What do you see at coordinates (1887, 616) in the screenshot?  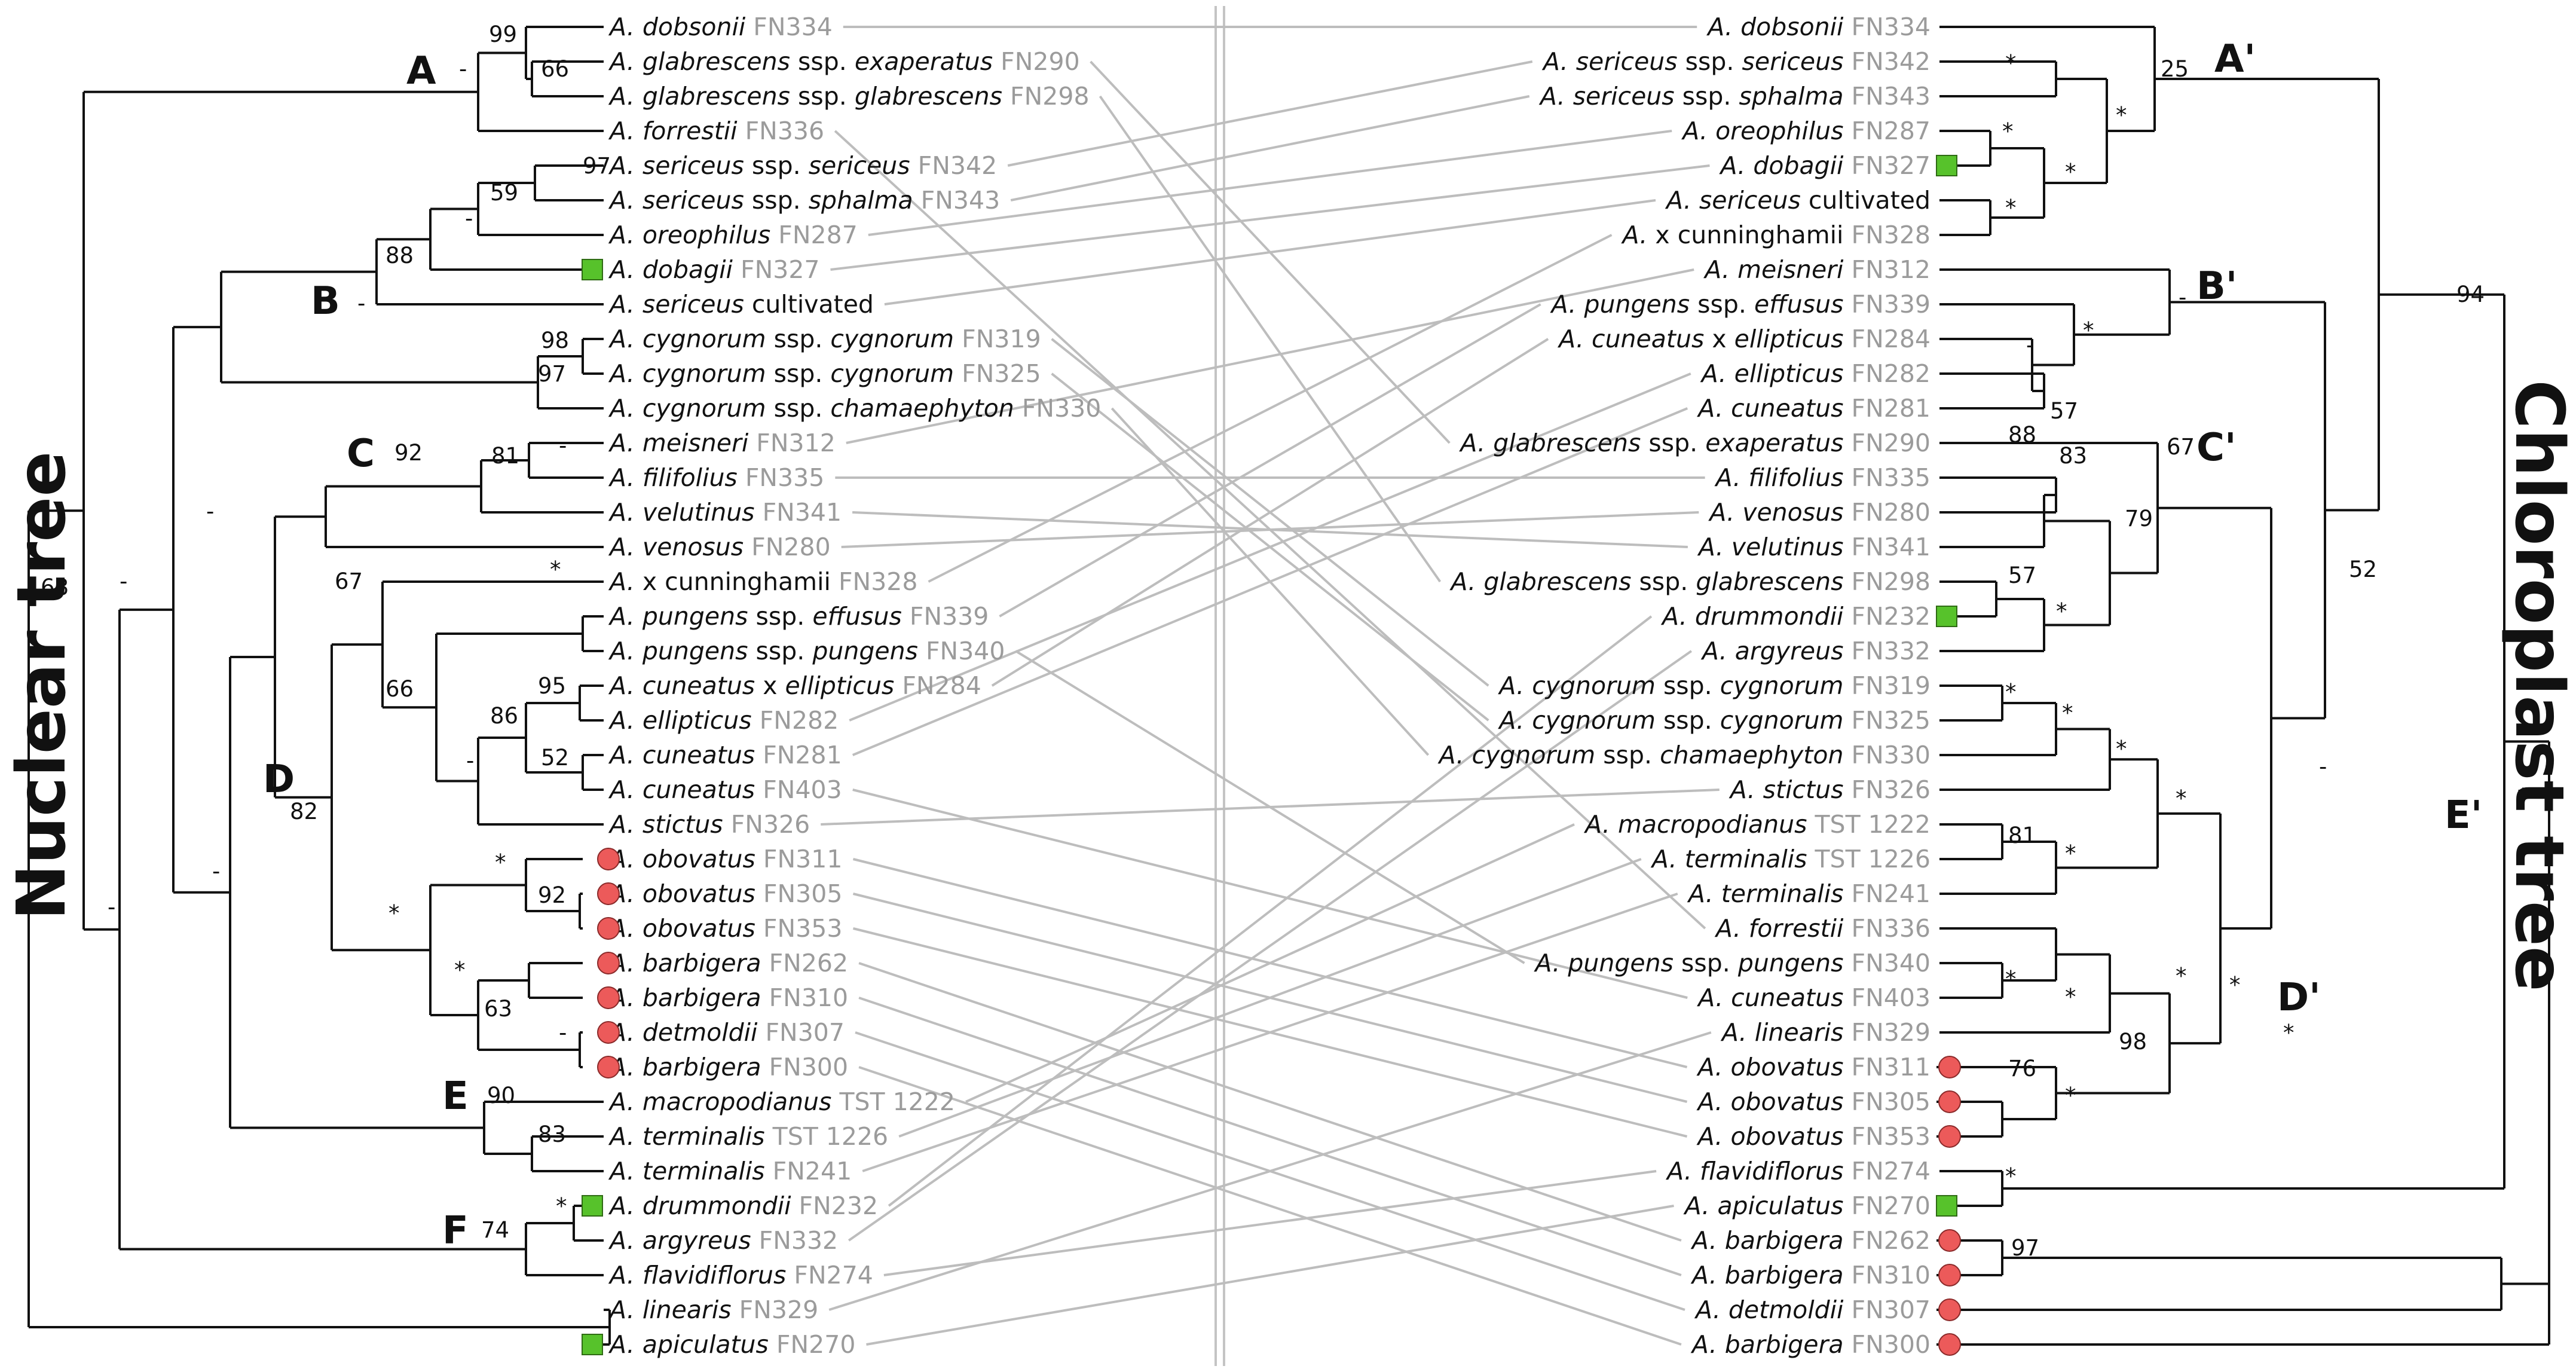 I see `specimen-code: FN232` at bounding box center [1887, 616].